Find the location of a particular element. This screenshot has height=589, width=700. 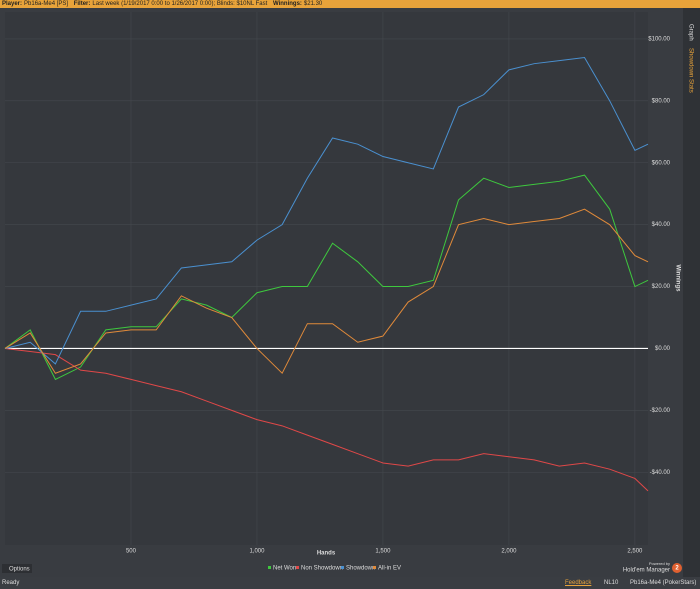

x-tick-label: 2,000 is located at coordinates (509, 552).